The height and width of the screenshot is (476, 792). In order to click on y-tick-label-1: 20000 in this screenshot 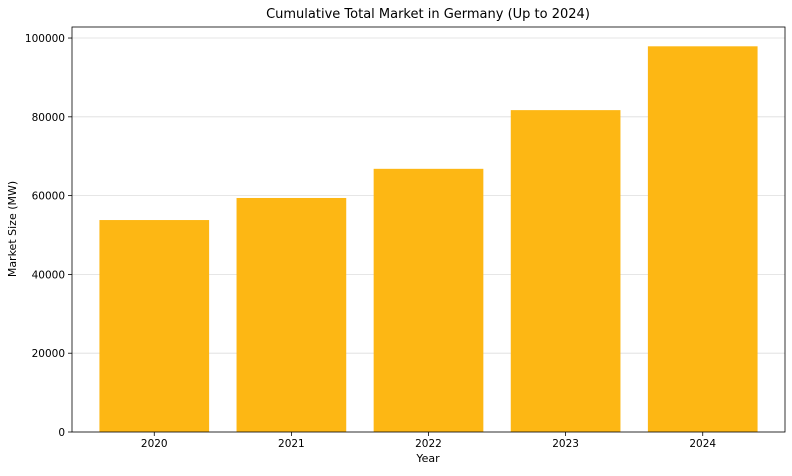, I will do `click(48, 354)`.